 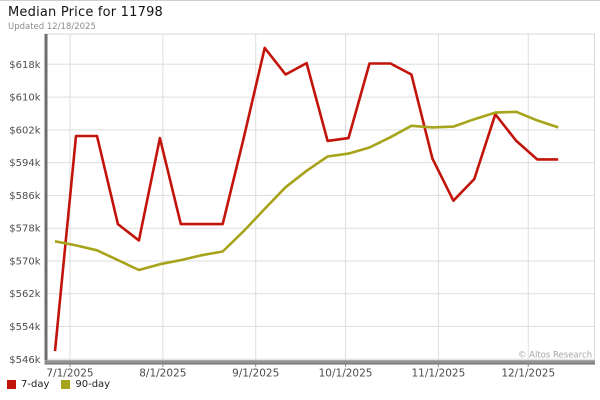 What do you see at coordinates (11, 384) in the screenshot?
I see `legend-swatch-7-day` at bounding box center [11, 384].